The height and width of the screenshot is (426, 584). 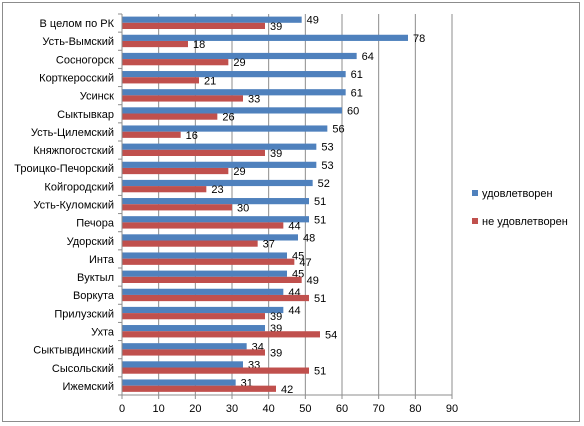 What do you see at coordinates (287, 390) in the screenshot?
I see `data-label-not-satisfied-20: 42` at bounding box center [287, 390].